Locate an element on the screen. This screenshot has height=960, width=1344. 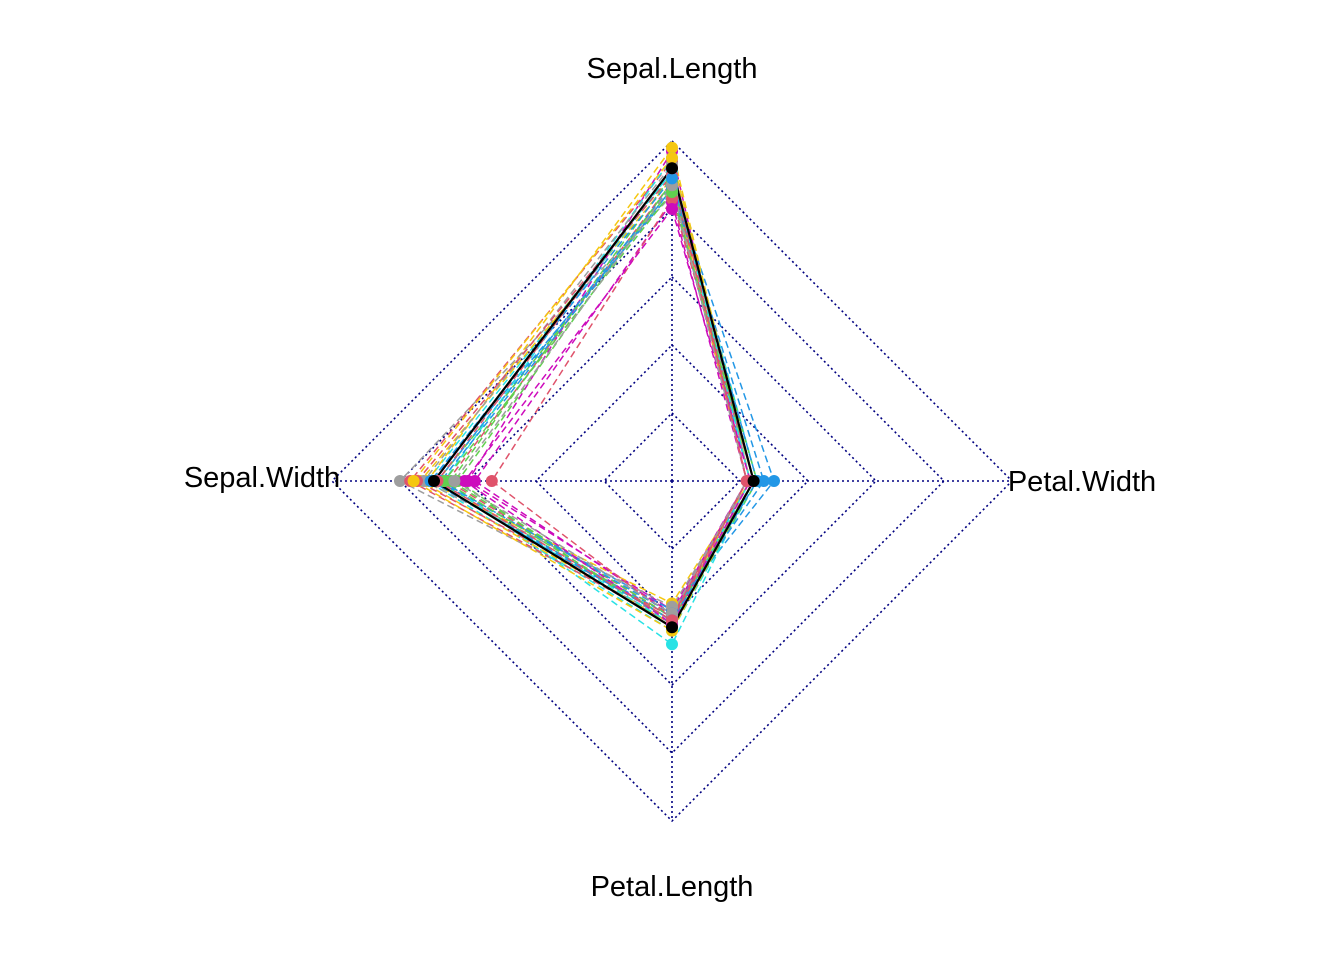
axis-label-petal-length: Petal.Length is located at coordinates (672, 887).